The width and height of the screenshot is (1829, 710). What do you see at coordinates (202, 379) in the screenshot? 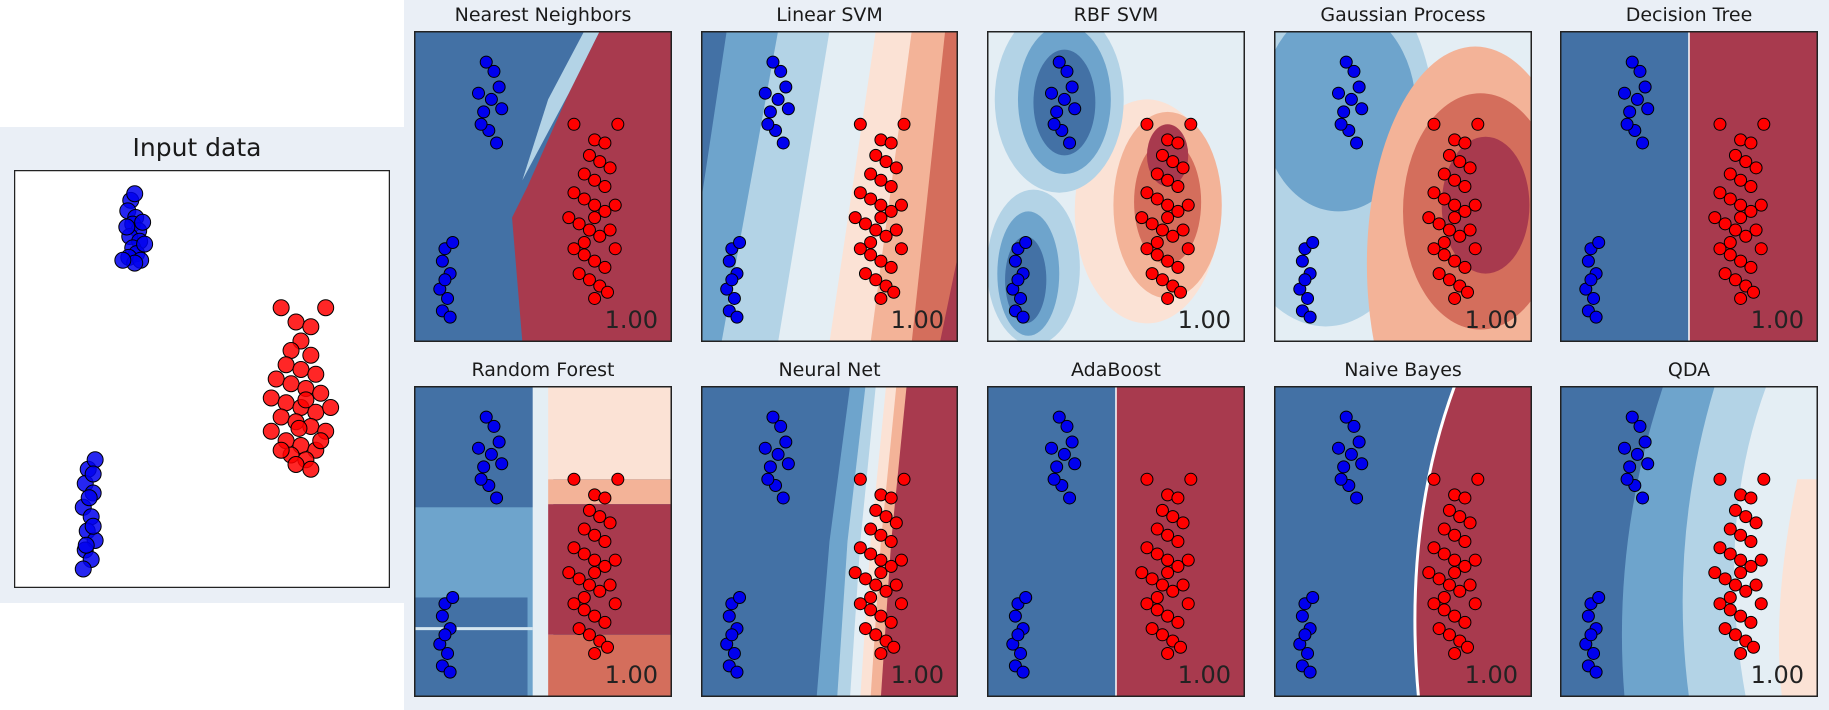
I see `input-data-plot` at bounding box center [202, 379].